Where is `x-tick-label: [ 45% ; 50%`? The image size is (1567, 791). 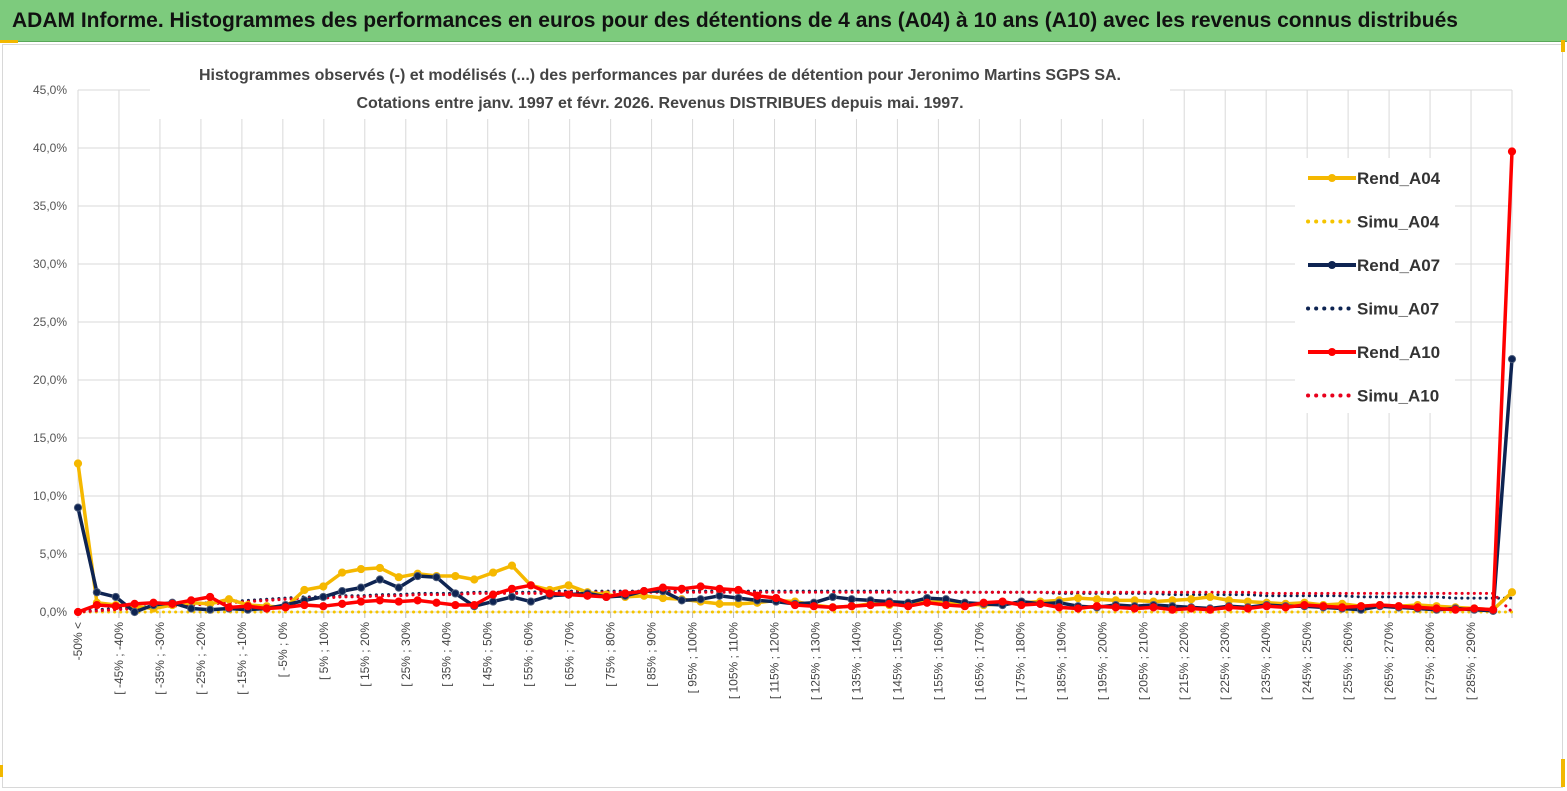 x-tick-label: [ 45% ; 50% is located at coordinates (488, 654).